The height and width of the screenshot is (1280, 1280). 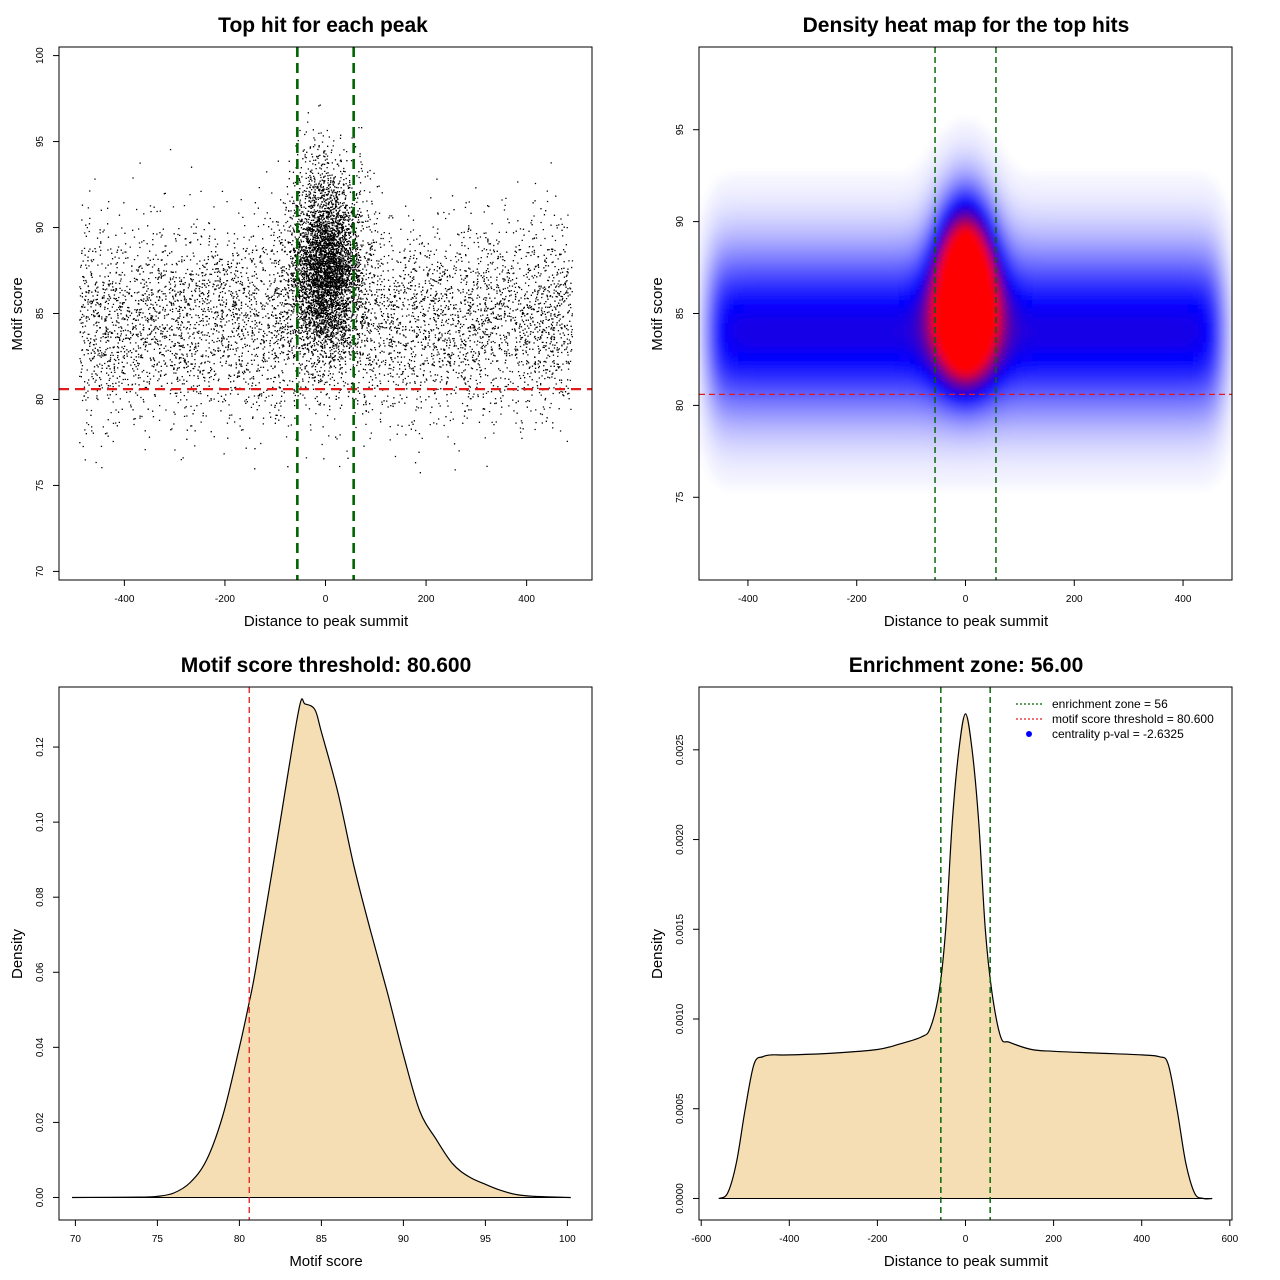 What do you see at coordinates (323, 25) in the screenshot?
I see `chart-title: Top hit for each peak` at bounding box center [323, 25].